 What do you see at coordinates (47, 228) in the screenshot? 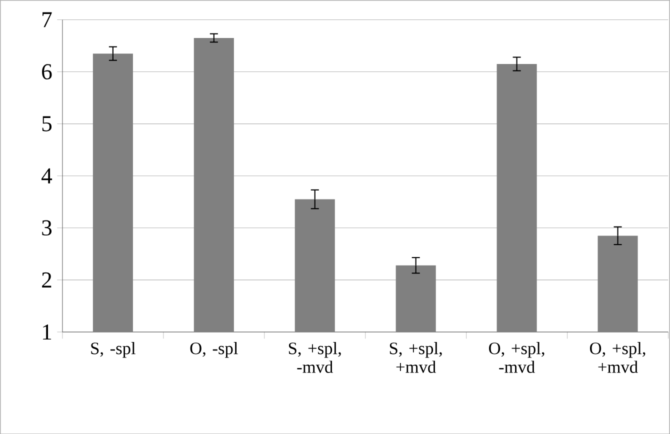
I see `y-tick-label: 3` at bounding box center [47, 228].